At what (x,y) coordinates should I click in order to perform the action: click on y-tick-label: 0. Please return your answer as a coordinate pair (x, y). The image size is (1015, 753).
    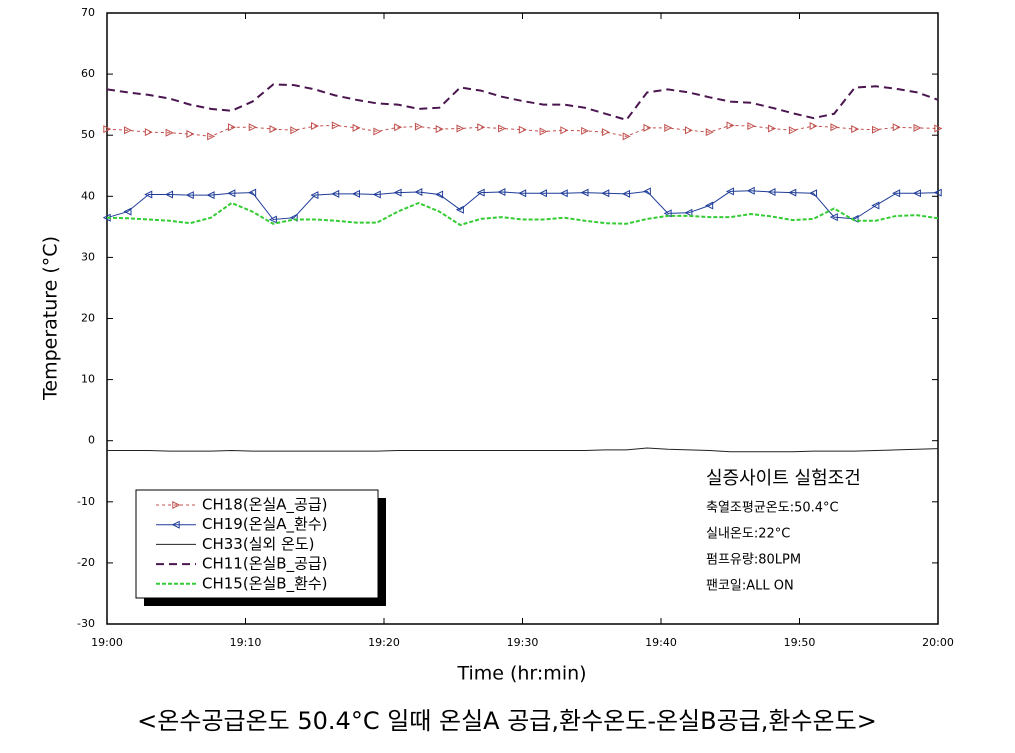
    Looking at the image, I should click on (91, 440).